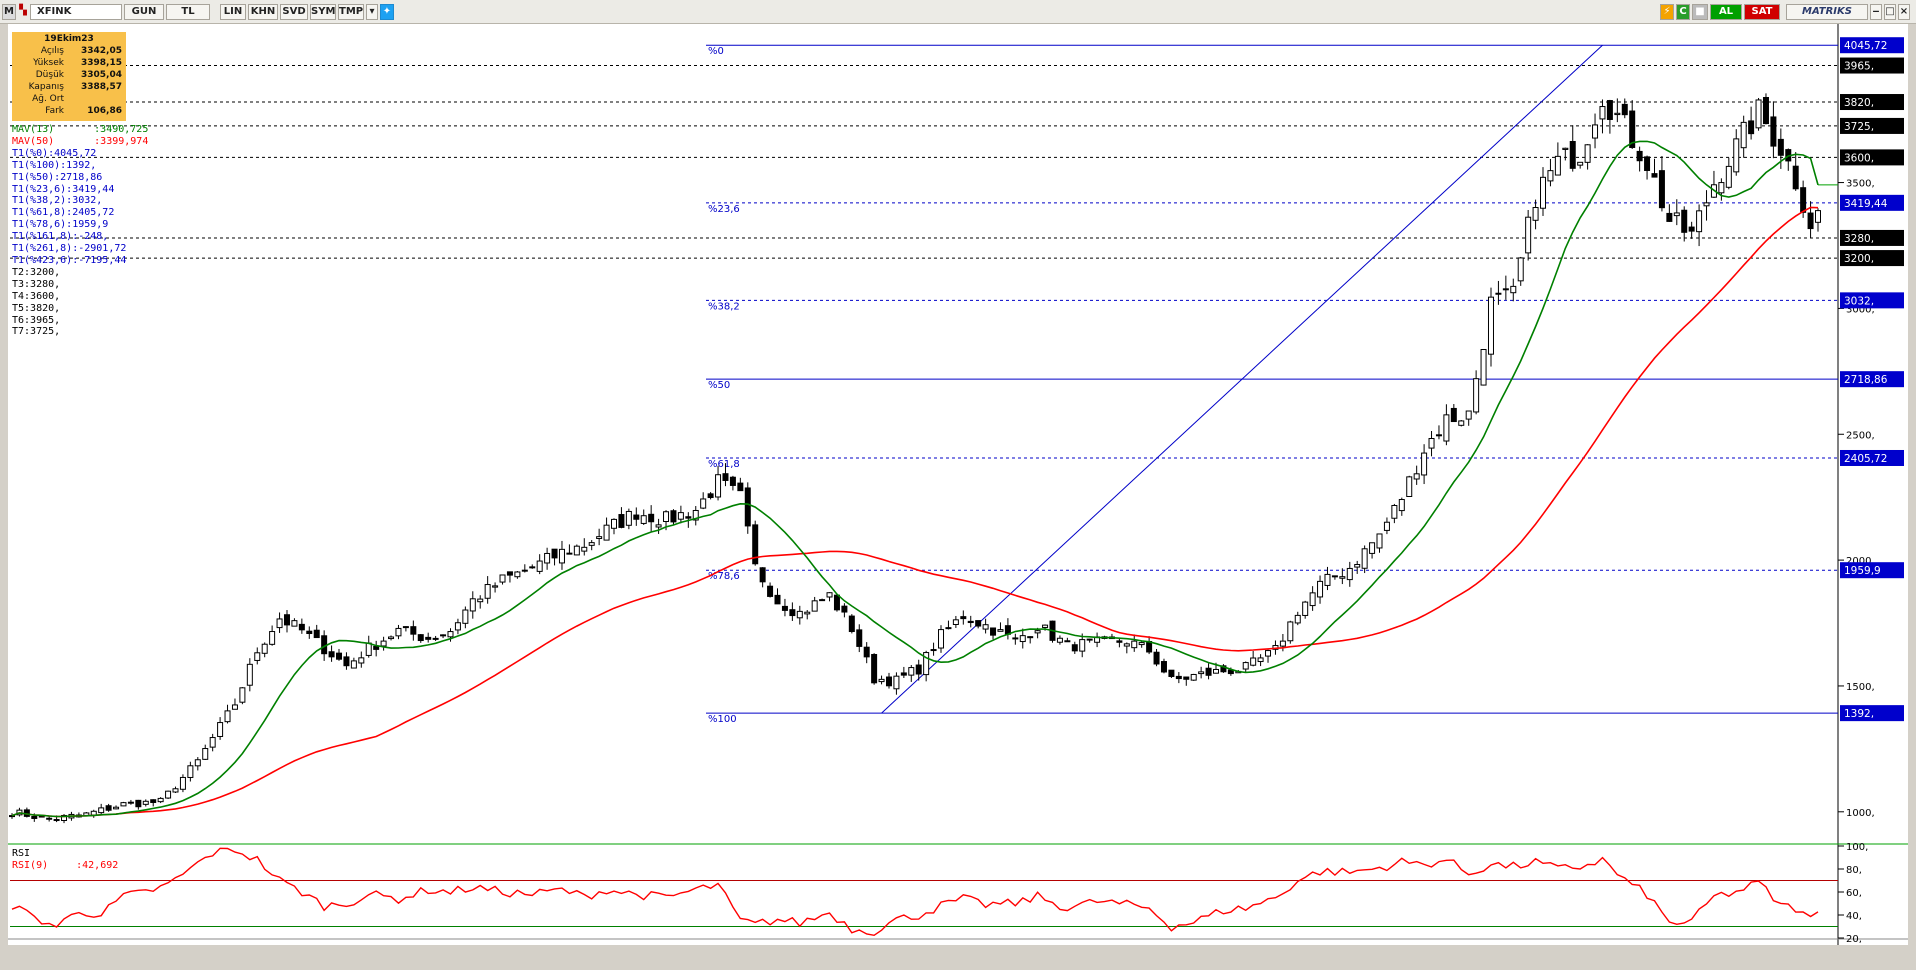  Describe the element at coordinates (1762, 12) in the screenshot. I see `sell-button: SAT` at that location.